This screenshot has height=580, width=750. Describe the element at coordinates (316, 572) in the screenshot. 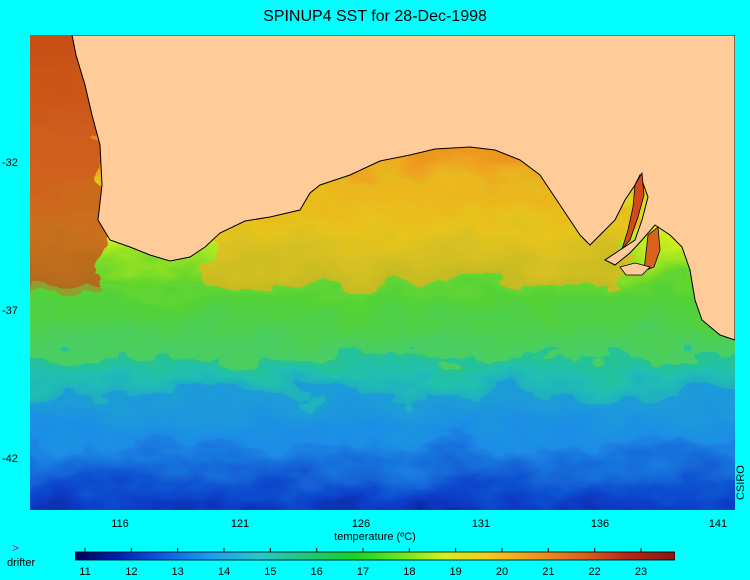

I see `colorbar-tick-label: 16` at that location.